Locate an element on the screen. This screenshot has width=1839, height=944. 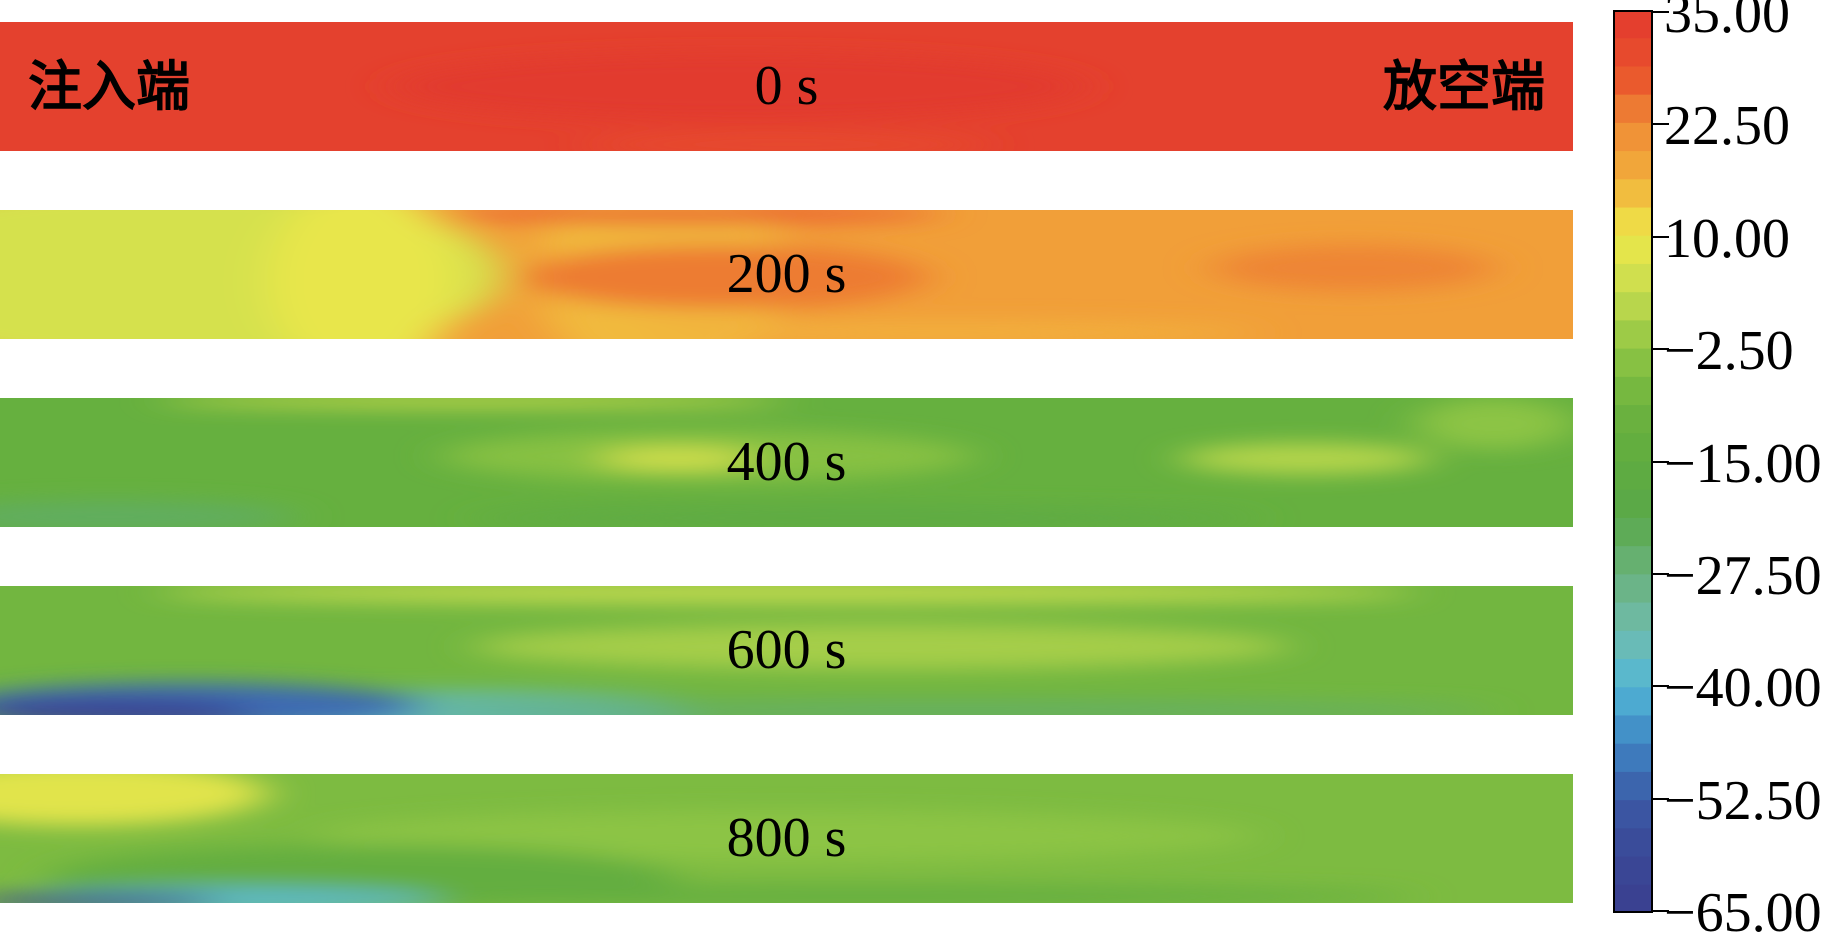
time-label: 200 s is located at coordinates (786, 274).